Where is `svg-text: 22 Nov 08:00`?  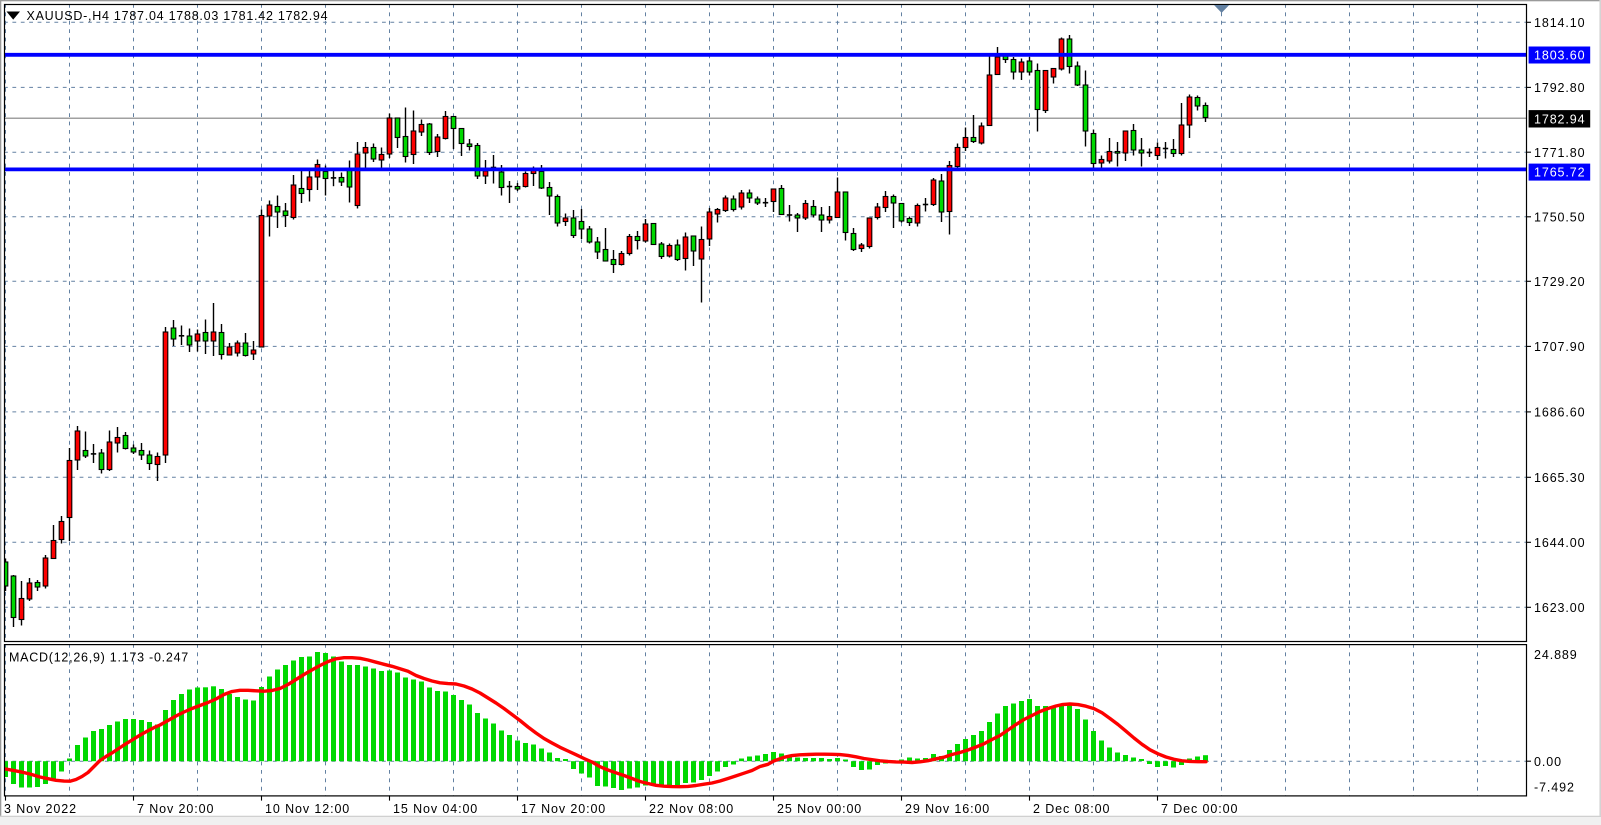 svg-text: 22 Nov 08:00 is located at coordinates (691, 809).